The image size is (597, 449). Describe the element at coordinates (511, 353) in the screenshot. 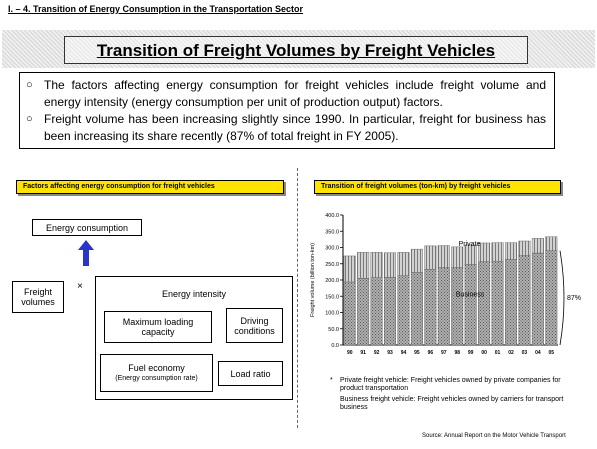

I see `x-tick-label: 02` at that location.